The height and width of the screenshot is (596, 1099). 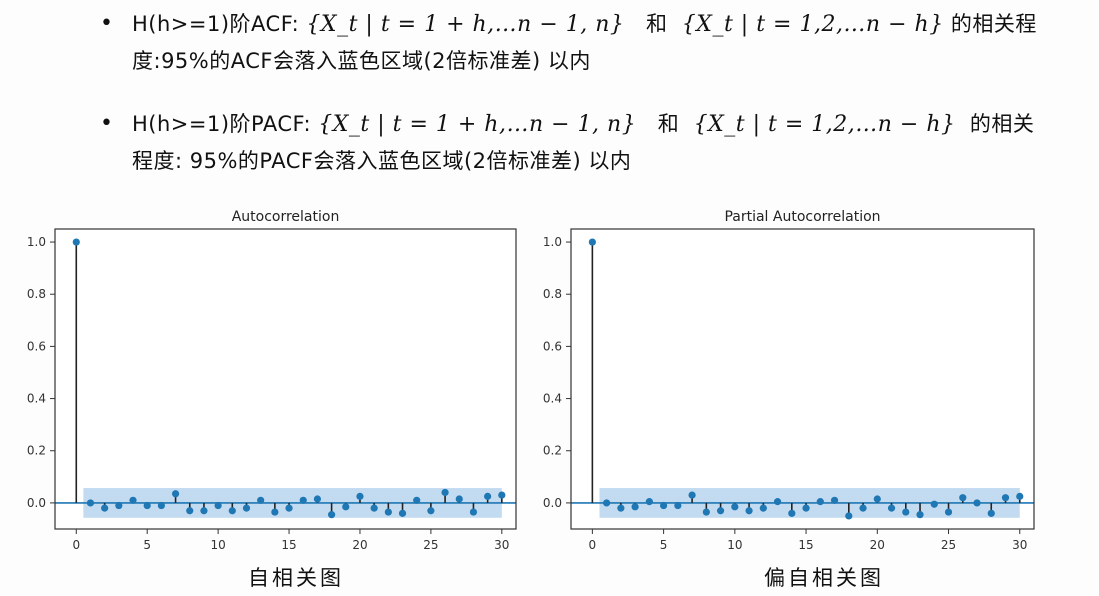 I want to click on chart-title: Autocorrelation, so click(x=286, y=217).